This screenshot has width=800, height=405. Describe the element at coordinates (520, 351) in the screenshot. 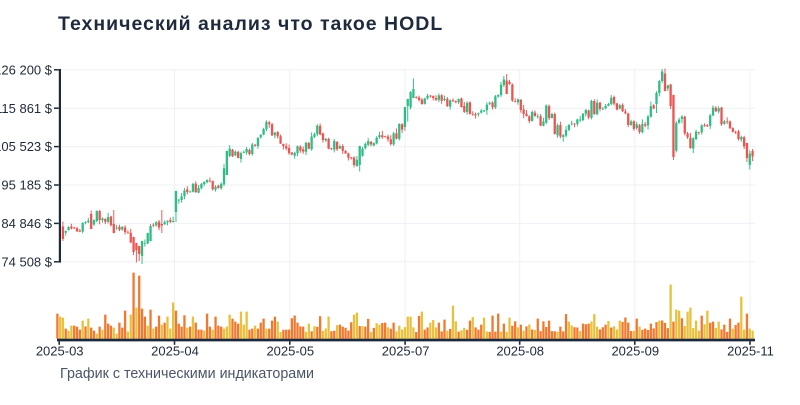

I see `svg-text: 2025-08` at that location.